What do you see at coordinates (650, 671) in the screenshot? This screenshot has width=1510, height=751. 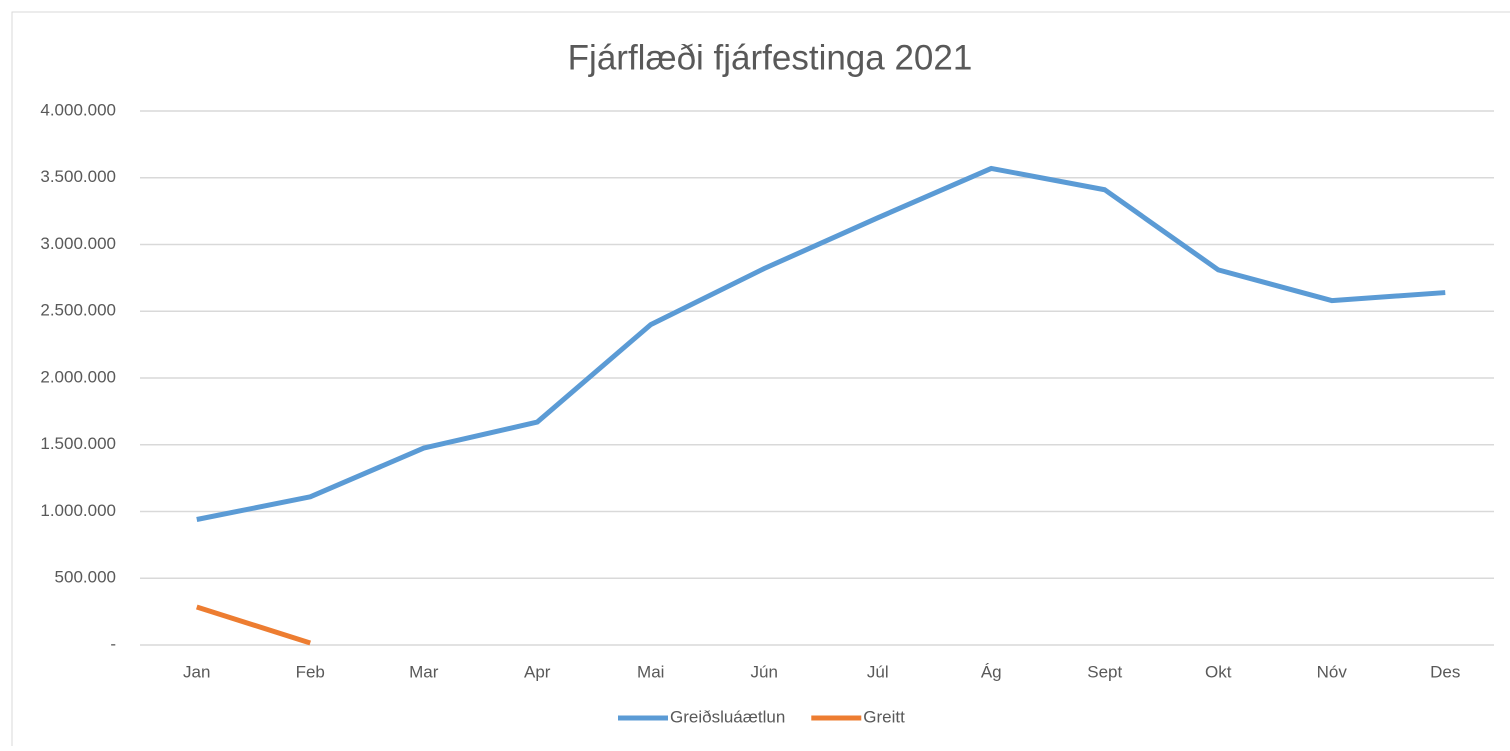 I see `x-tick-label: Mai` at bounding box center [650, 671].